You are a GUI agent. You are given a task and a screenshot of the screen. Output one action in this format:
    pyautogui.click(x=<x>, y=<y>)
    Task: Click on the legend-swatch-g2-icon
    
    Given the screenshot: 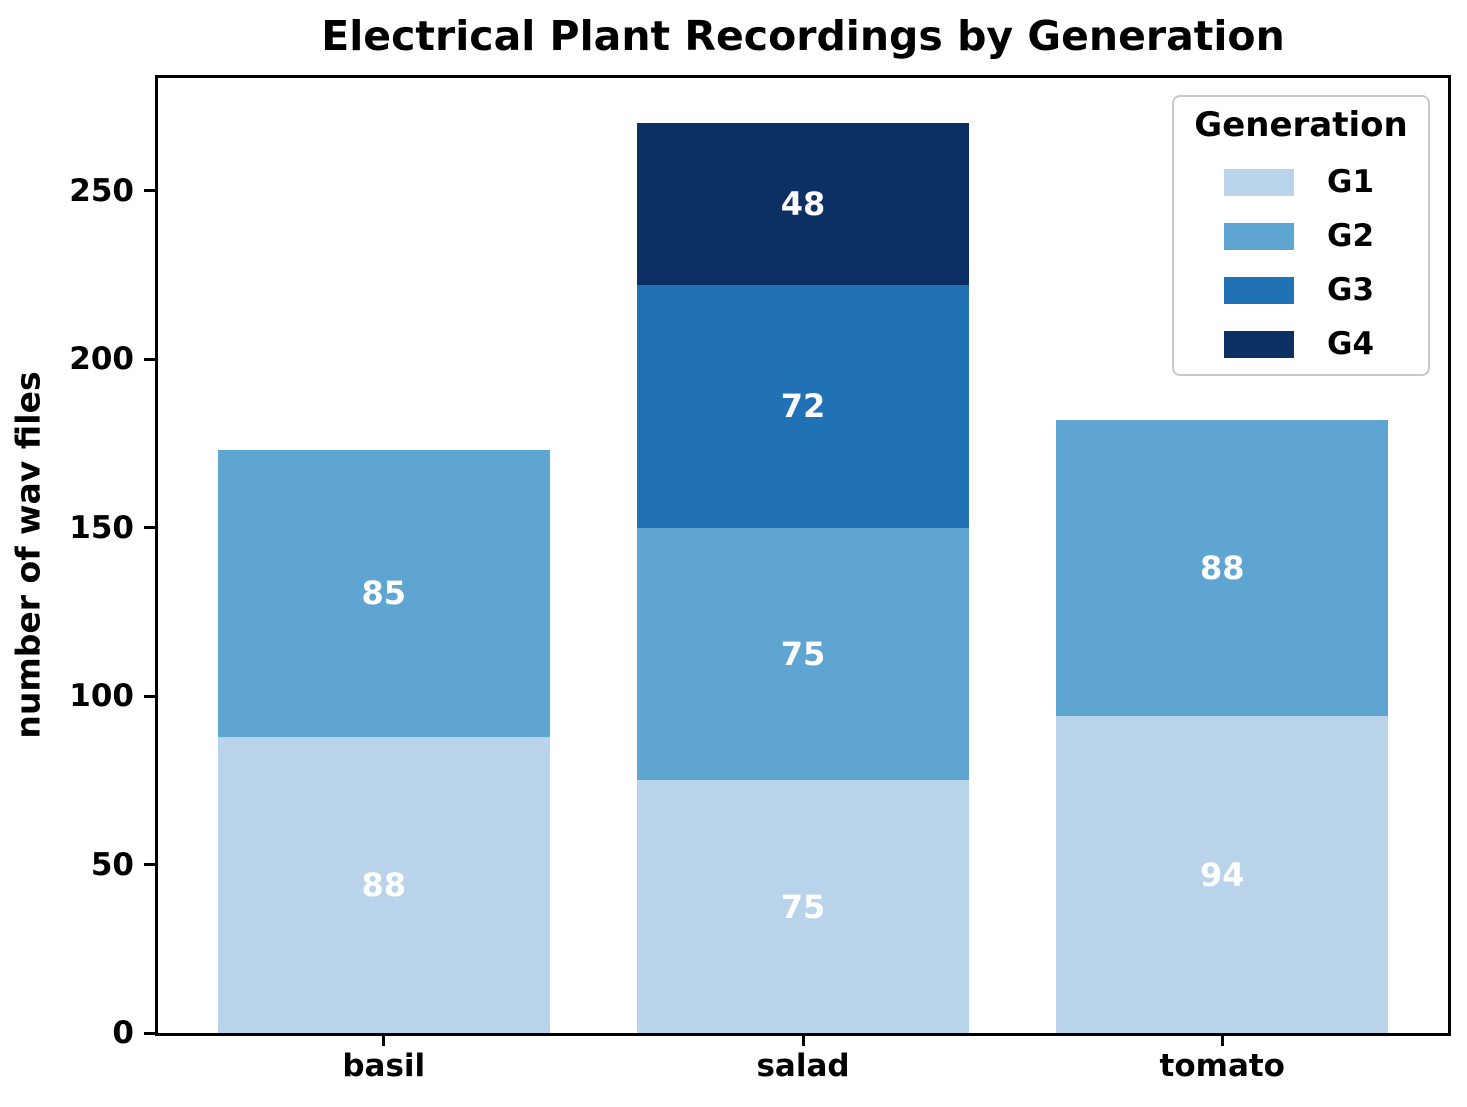 What is the action you would take?
    pyautogui.click(x=1259, y=236)
    